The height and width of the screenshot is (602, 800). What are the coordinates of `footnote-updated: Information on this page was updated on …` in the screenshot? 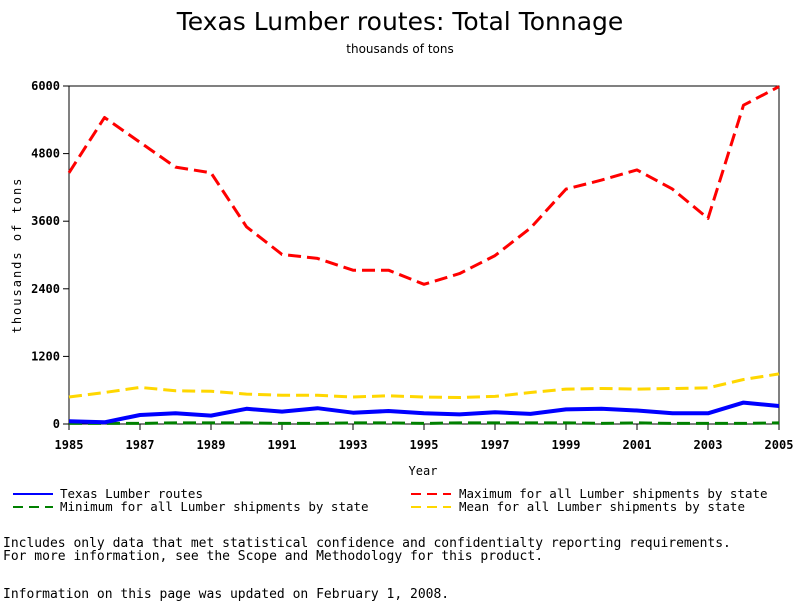 It's located at (226, 594).